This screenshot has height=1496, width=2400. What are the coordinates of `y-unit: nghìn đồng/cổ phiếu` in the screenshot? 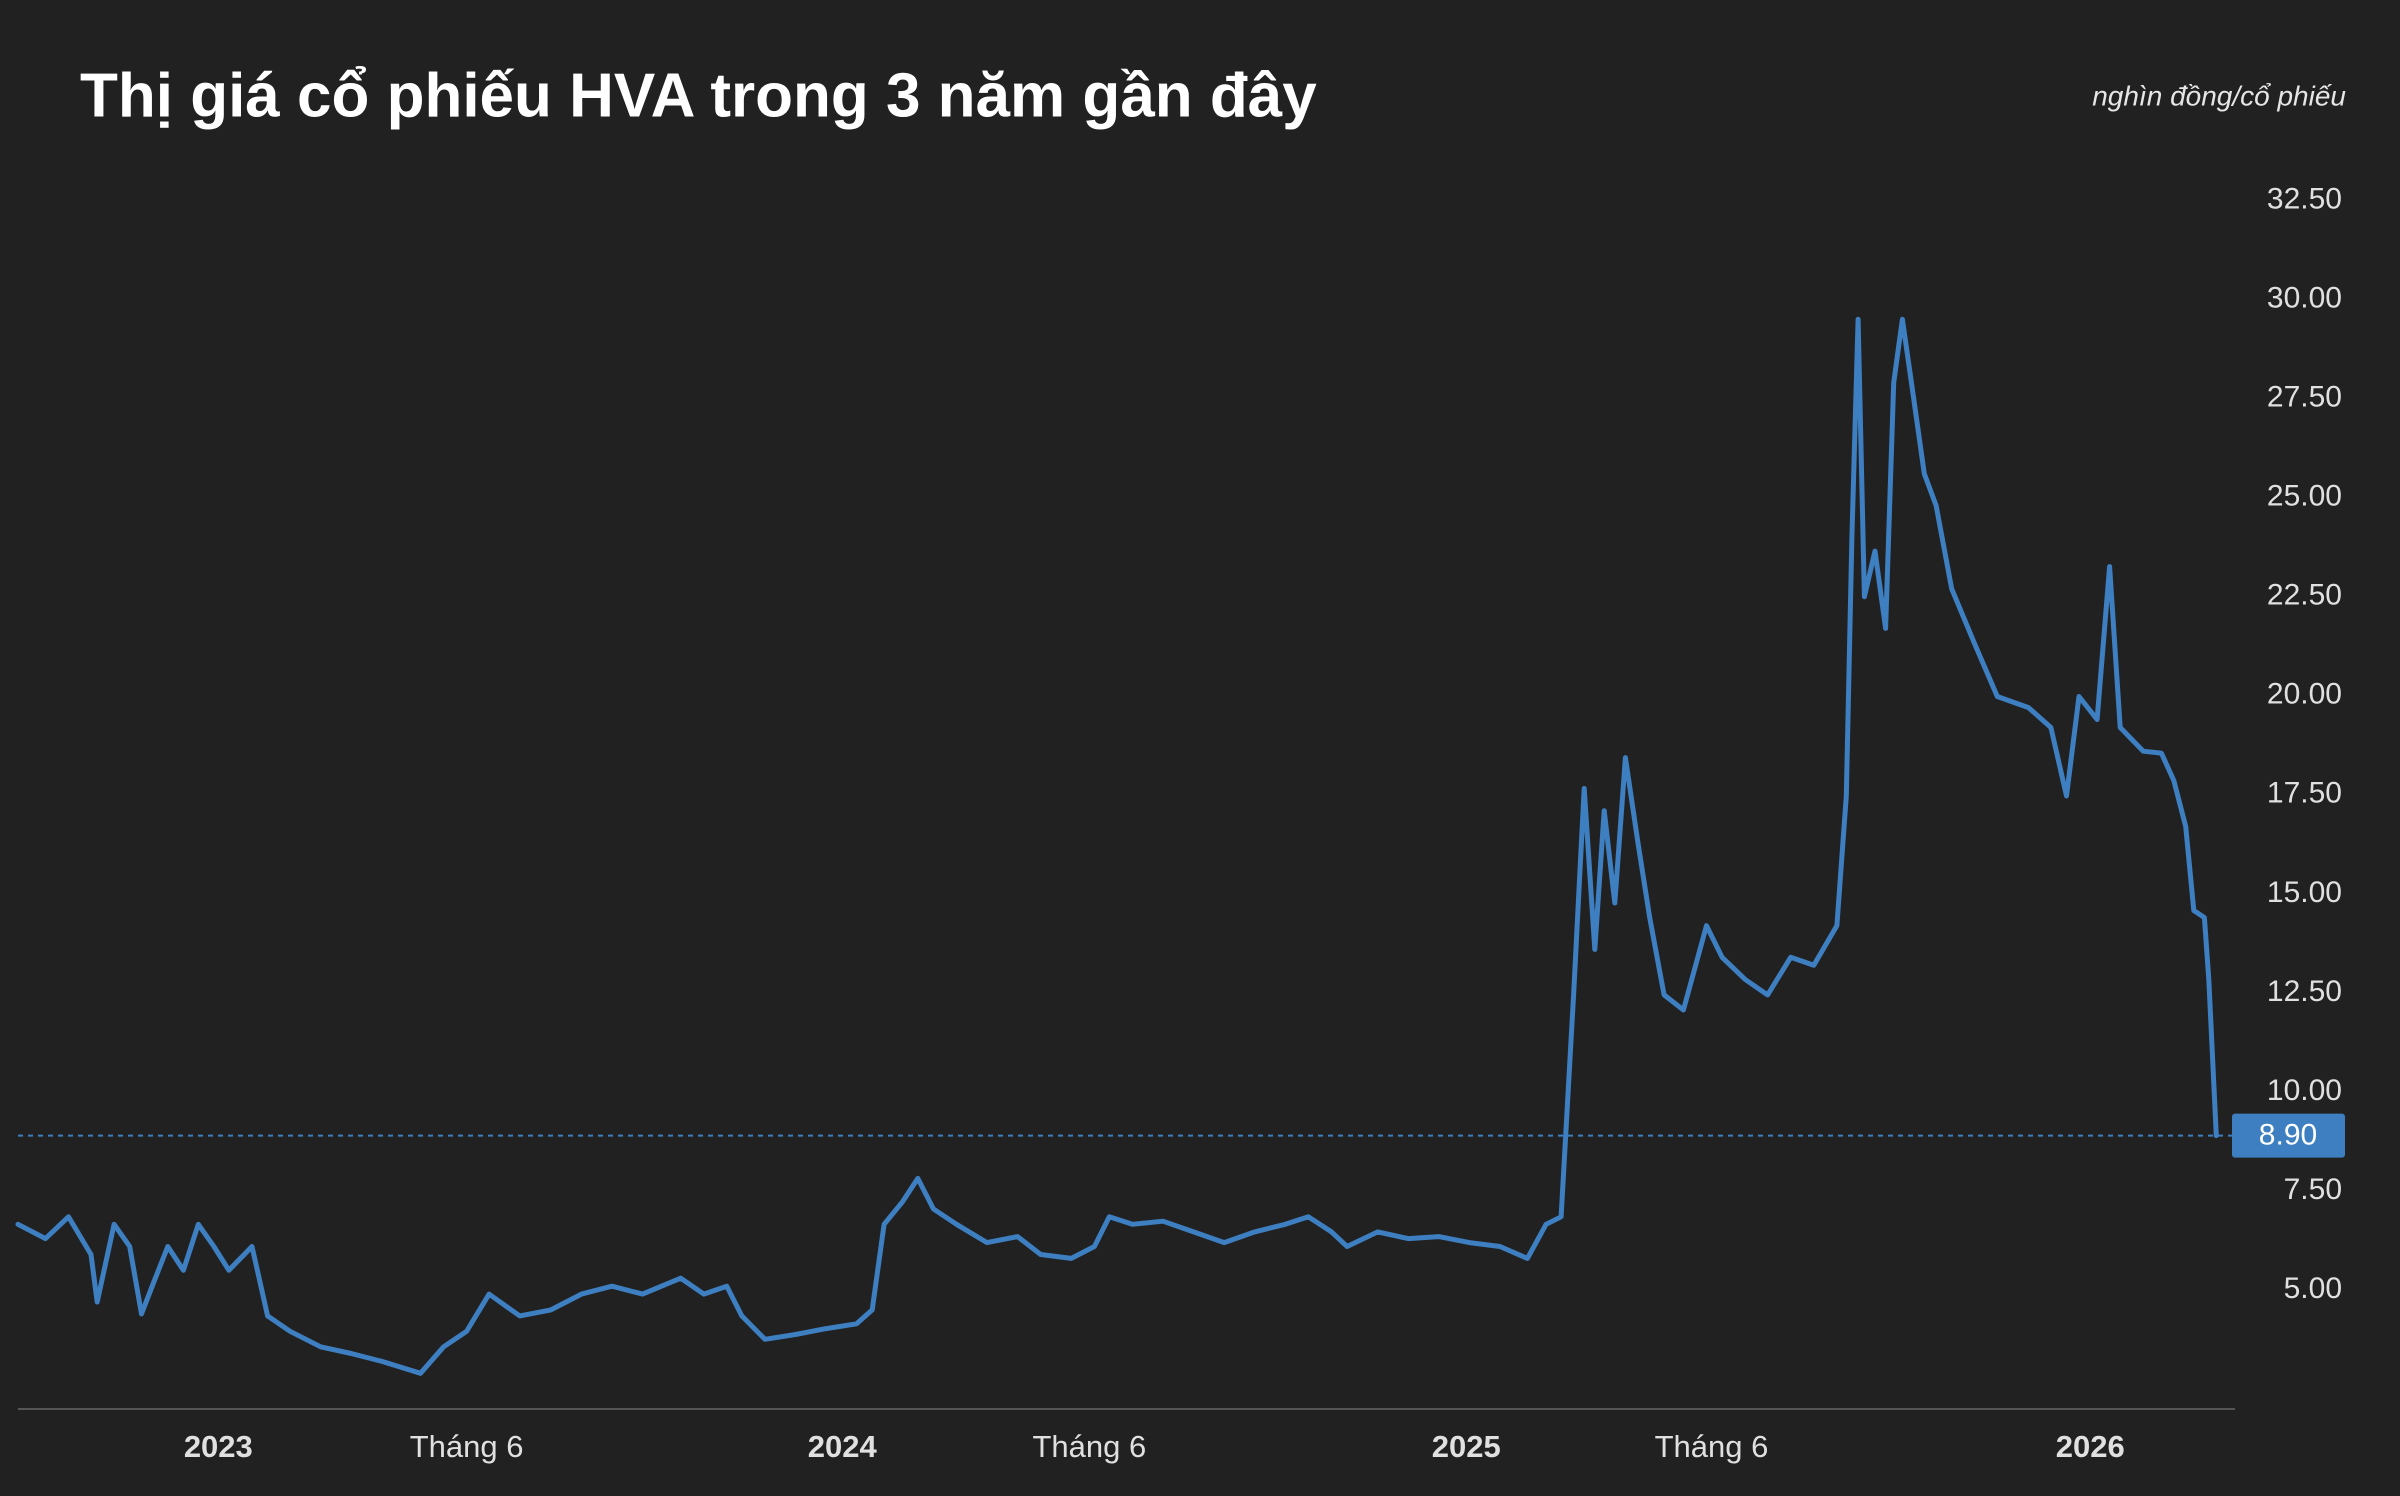 It's located at (2219, 95).